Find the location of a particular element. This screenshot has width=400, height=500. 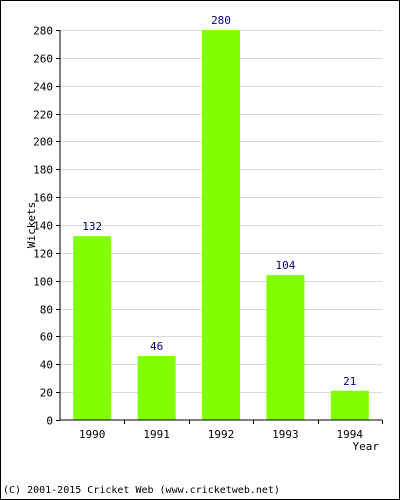

x-axis-title: Year is located at coordinates (366, 446).